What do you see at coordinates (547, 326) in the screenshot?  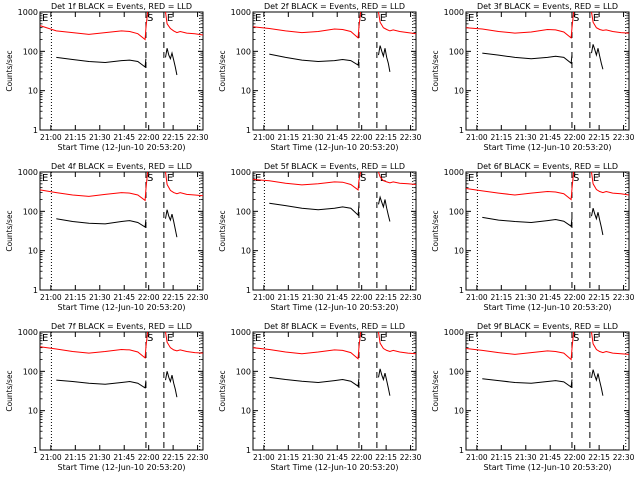 I see `panel-title: Det 9f BLACK = Events, RED = LLD` at bounding box center [547, 326].